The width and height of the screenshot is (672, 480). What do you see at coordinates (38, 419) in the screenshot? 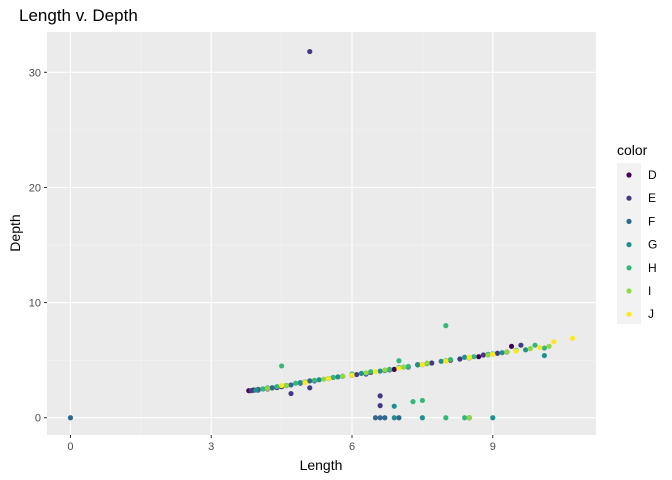
I see `y-tick-label: 0` at bounding box center [38, 419].